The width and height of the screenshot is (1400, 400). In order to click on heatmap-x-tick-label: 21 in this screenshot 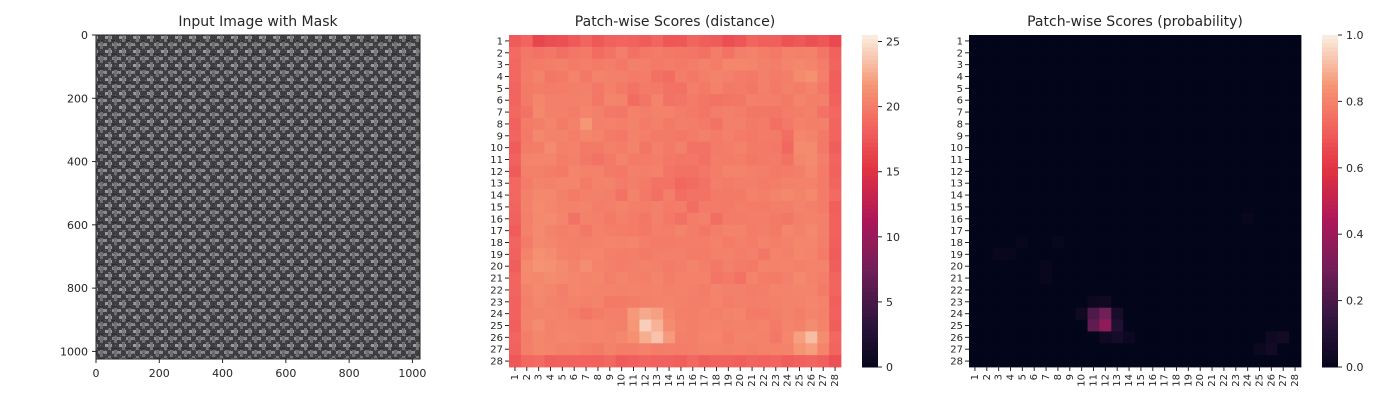, I will do `click(752, 380)`.